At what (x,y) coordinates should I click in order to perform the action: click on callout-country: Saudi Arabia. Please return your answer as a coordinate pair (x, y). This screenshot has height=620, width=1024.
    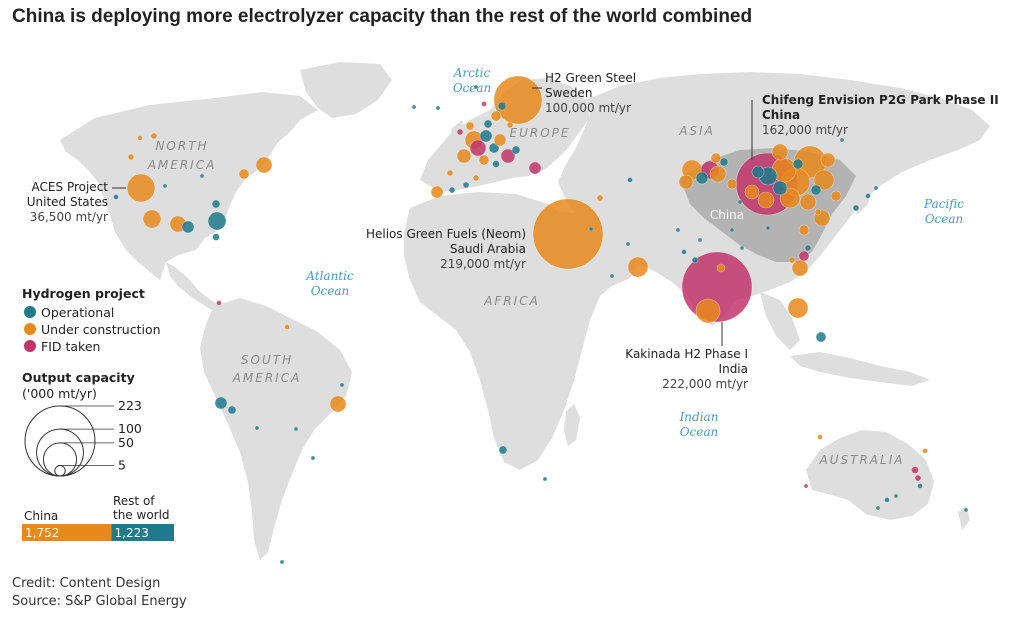
    Looking at the image, I should click on (488, 249).